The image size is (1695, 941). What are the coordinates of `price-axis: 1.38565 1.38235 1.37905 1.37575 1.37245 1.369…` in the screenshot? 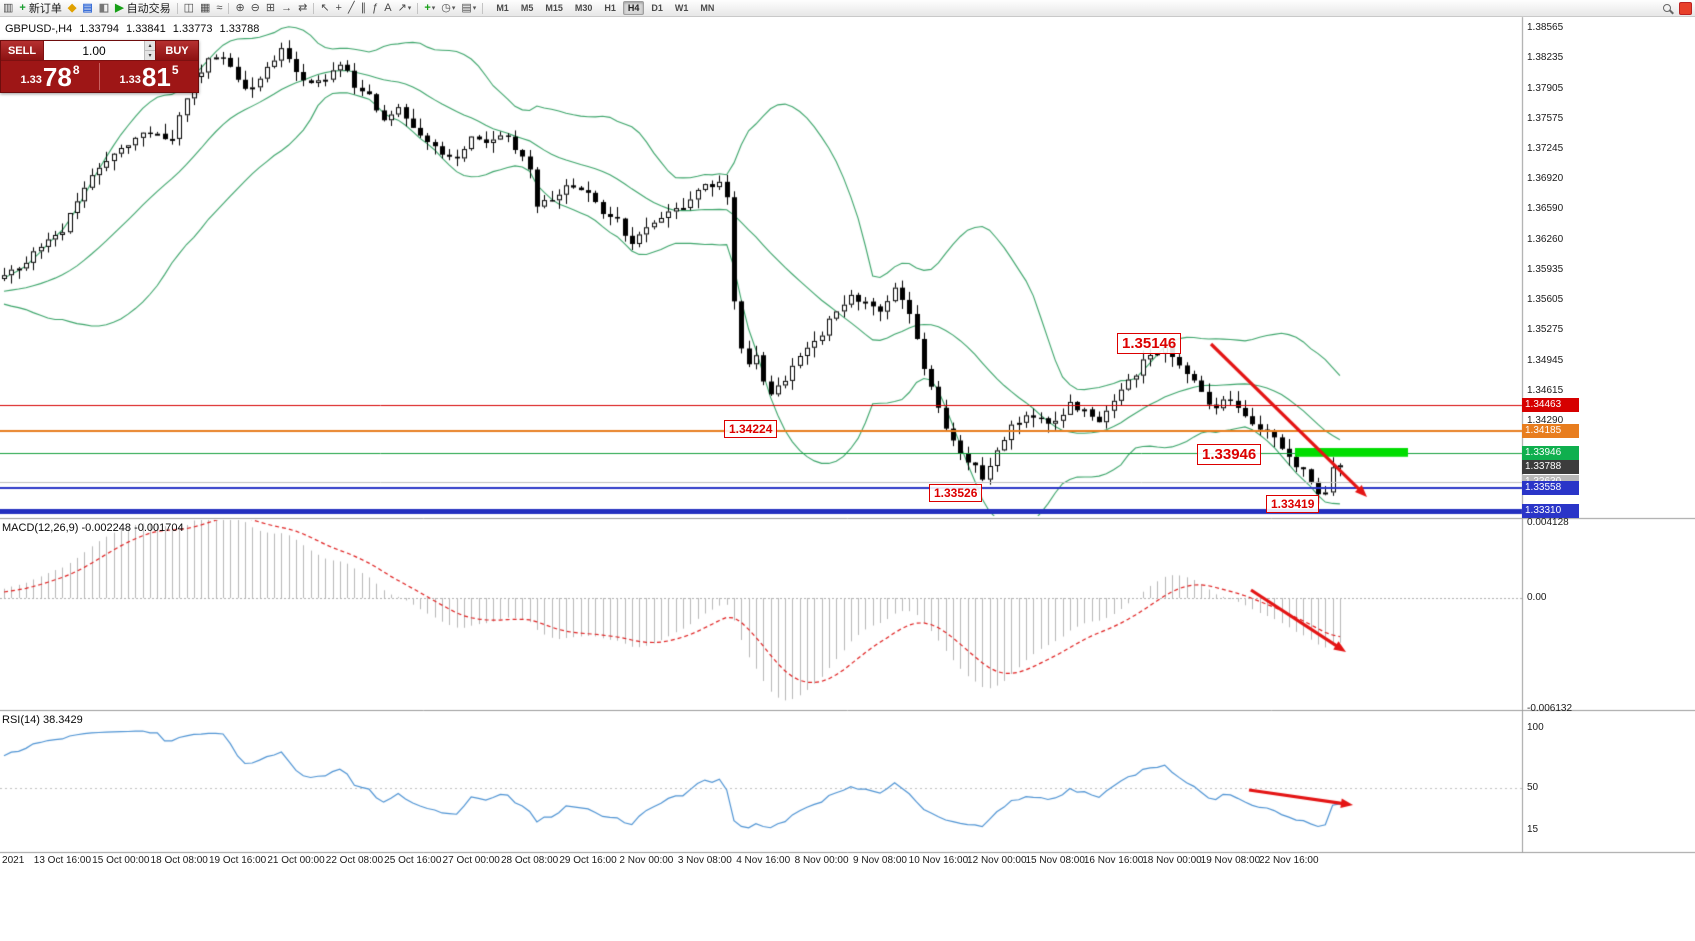 It's located at (1608, 437).